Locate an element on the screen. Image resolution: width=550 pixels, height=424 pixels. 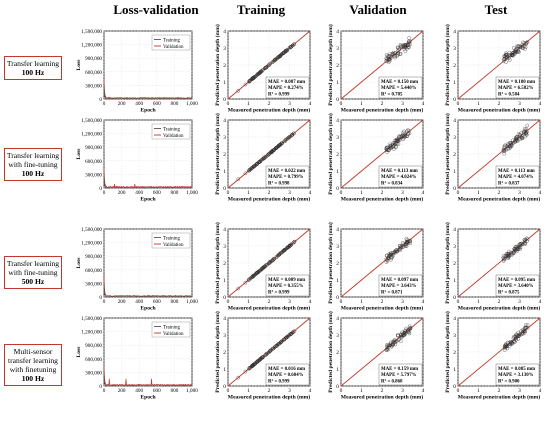
loss-training-line is located at coordinates (148, 290).